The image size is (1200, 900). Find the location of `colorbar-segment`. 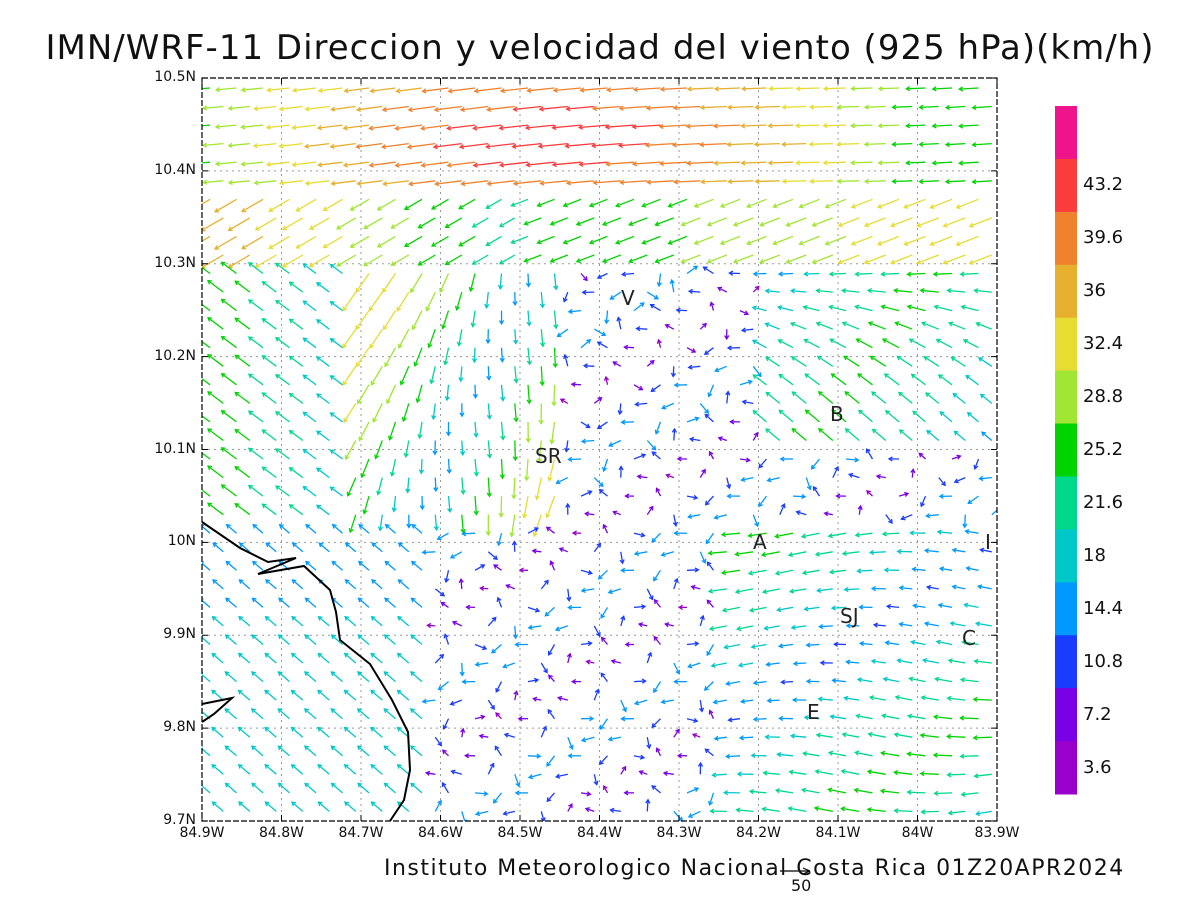

colorbar-segment is located at coordinates (1066, 715).